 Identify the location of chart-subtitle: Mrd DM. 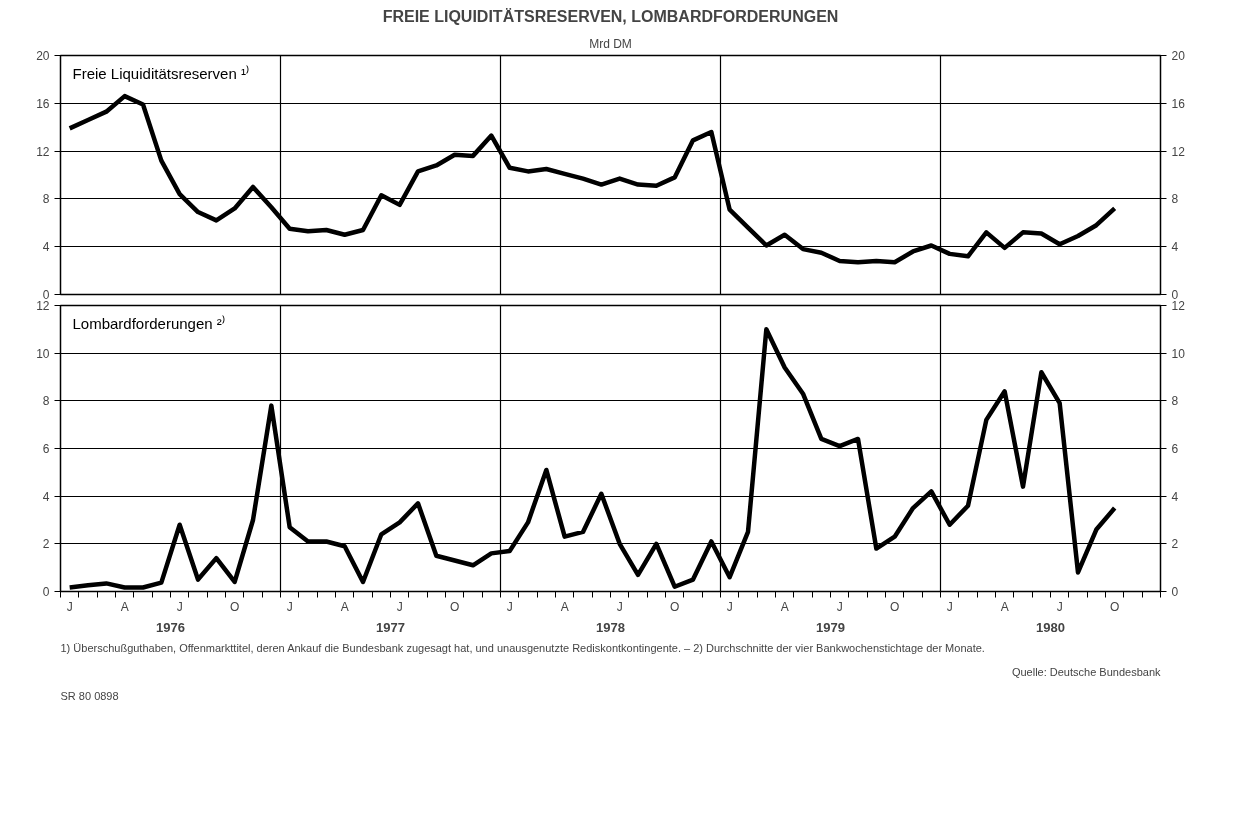
(610, 43).